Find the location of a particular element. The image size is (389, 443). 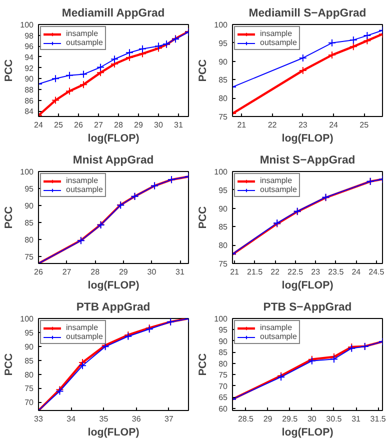

y-tick-label: 84 is located at coordinates (29, 111).